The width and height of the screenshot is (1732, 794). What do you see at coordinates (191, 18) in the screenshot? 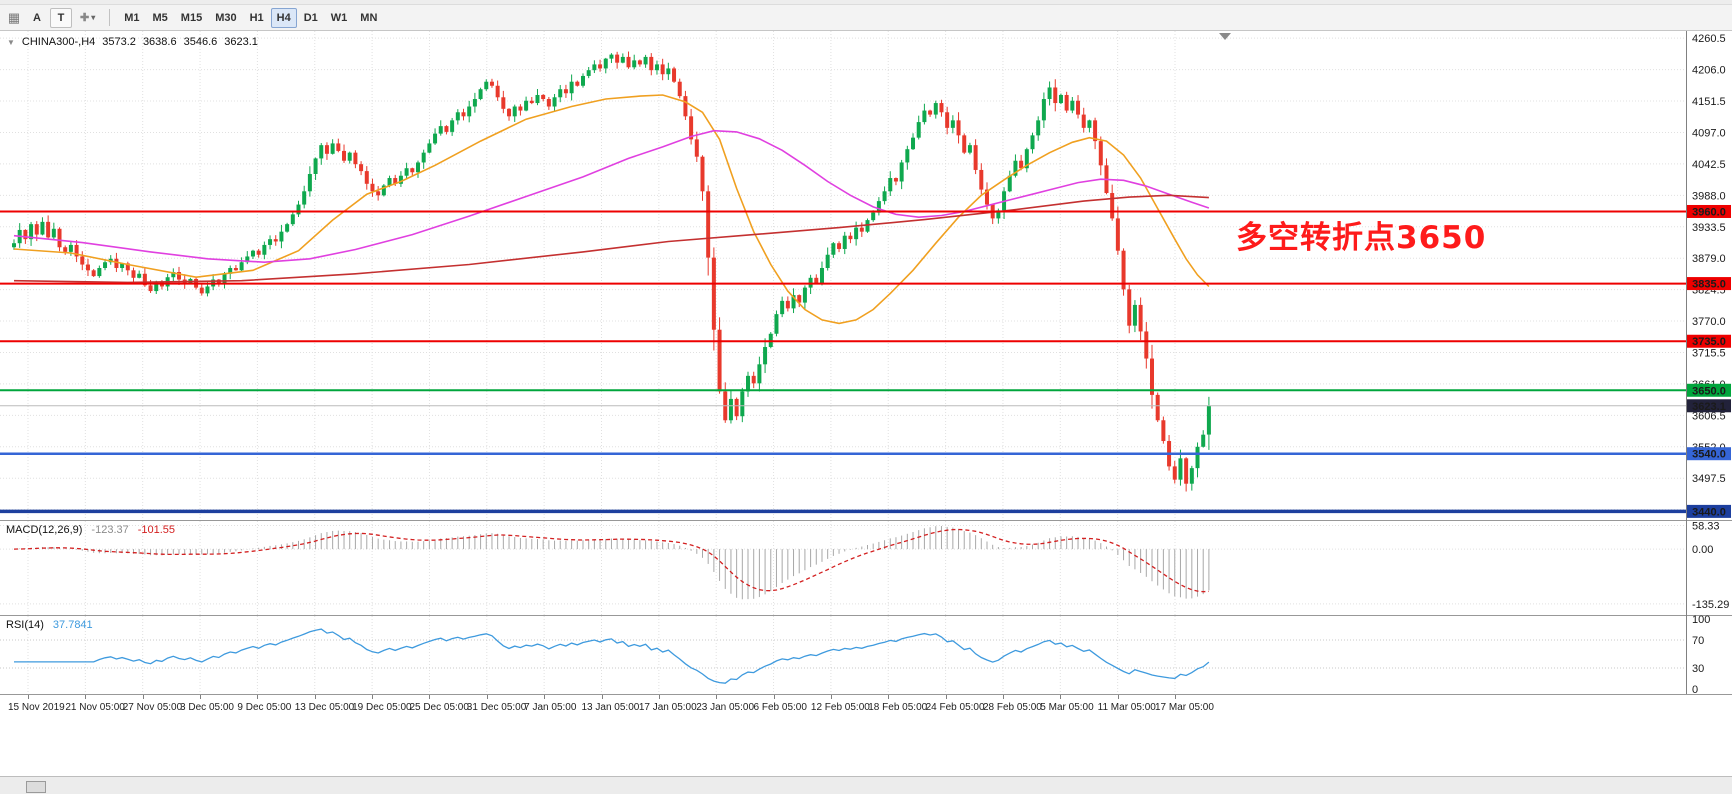
I see `timeframe-button-m15: M15` at bounding box center [191, 18].